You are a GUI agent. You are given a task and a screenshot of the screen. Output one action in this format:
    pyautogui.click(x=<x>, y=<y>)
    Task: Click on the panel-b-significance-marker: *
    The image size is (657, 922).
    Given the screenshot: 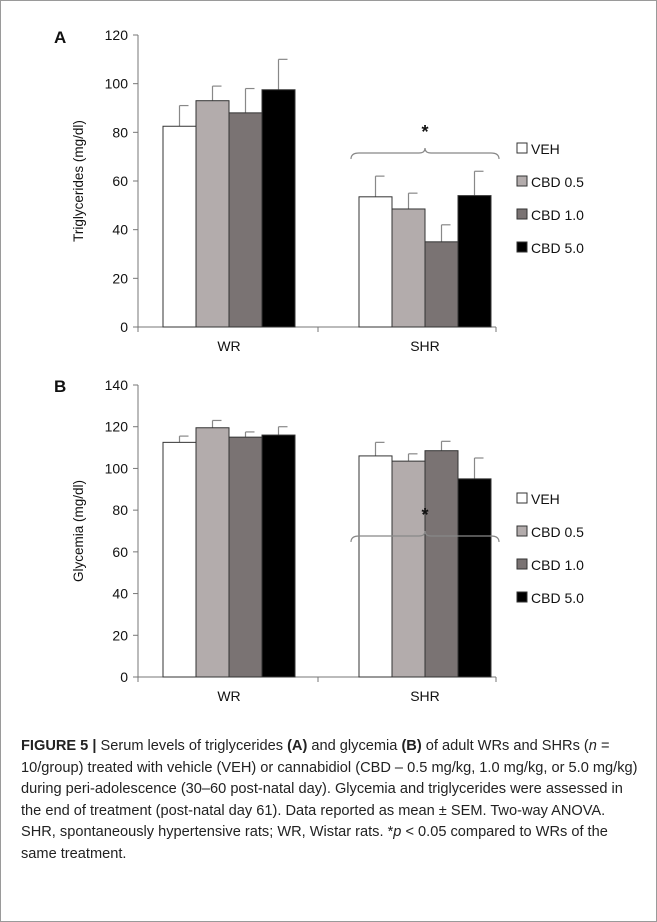 What is the action you would take?
    pyautogui.click(x=424, y=515)
    